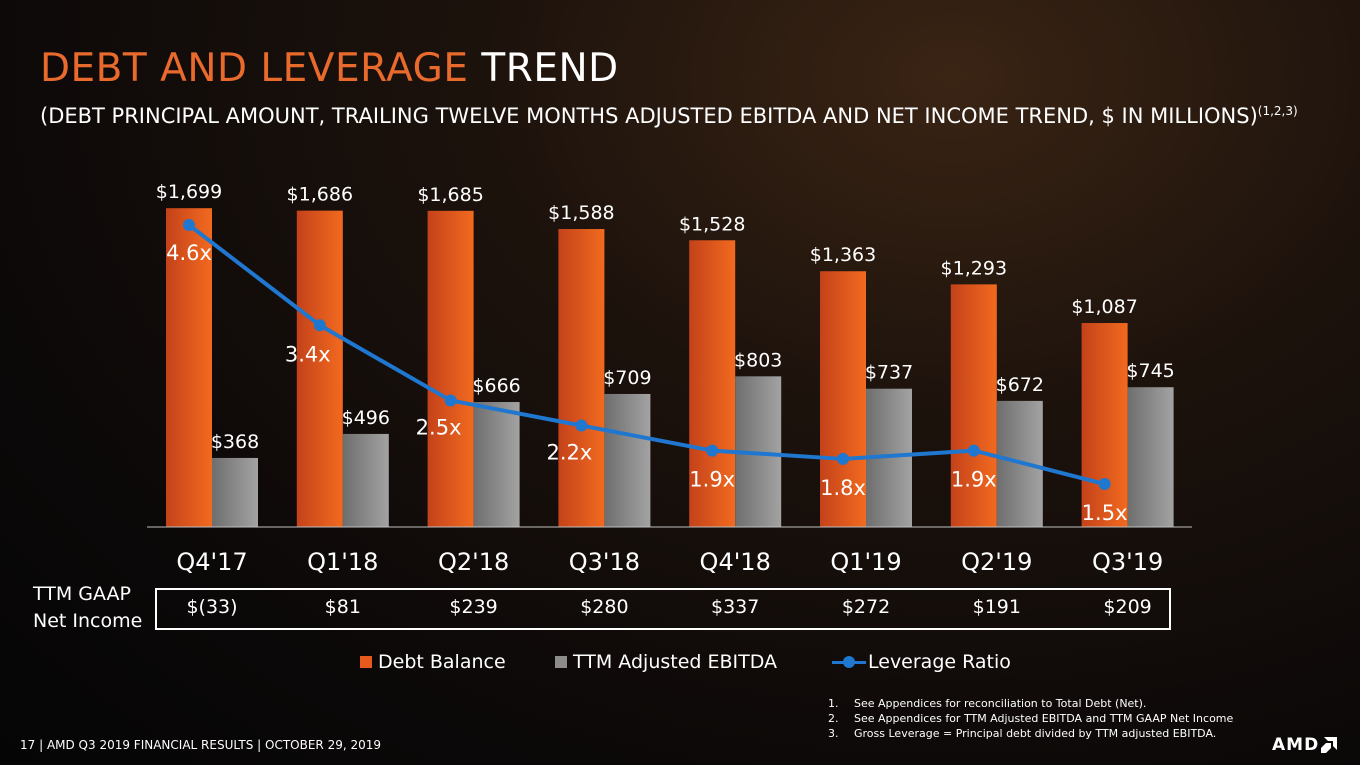 The image size is (1360, 765). What do you see at coordinates (1127, 562) in the screenshot?
I see `x-tick-label: Q3'19` at bounding box center [1127, 562].